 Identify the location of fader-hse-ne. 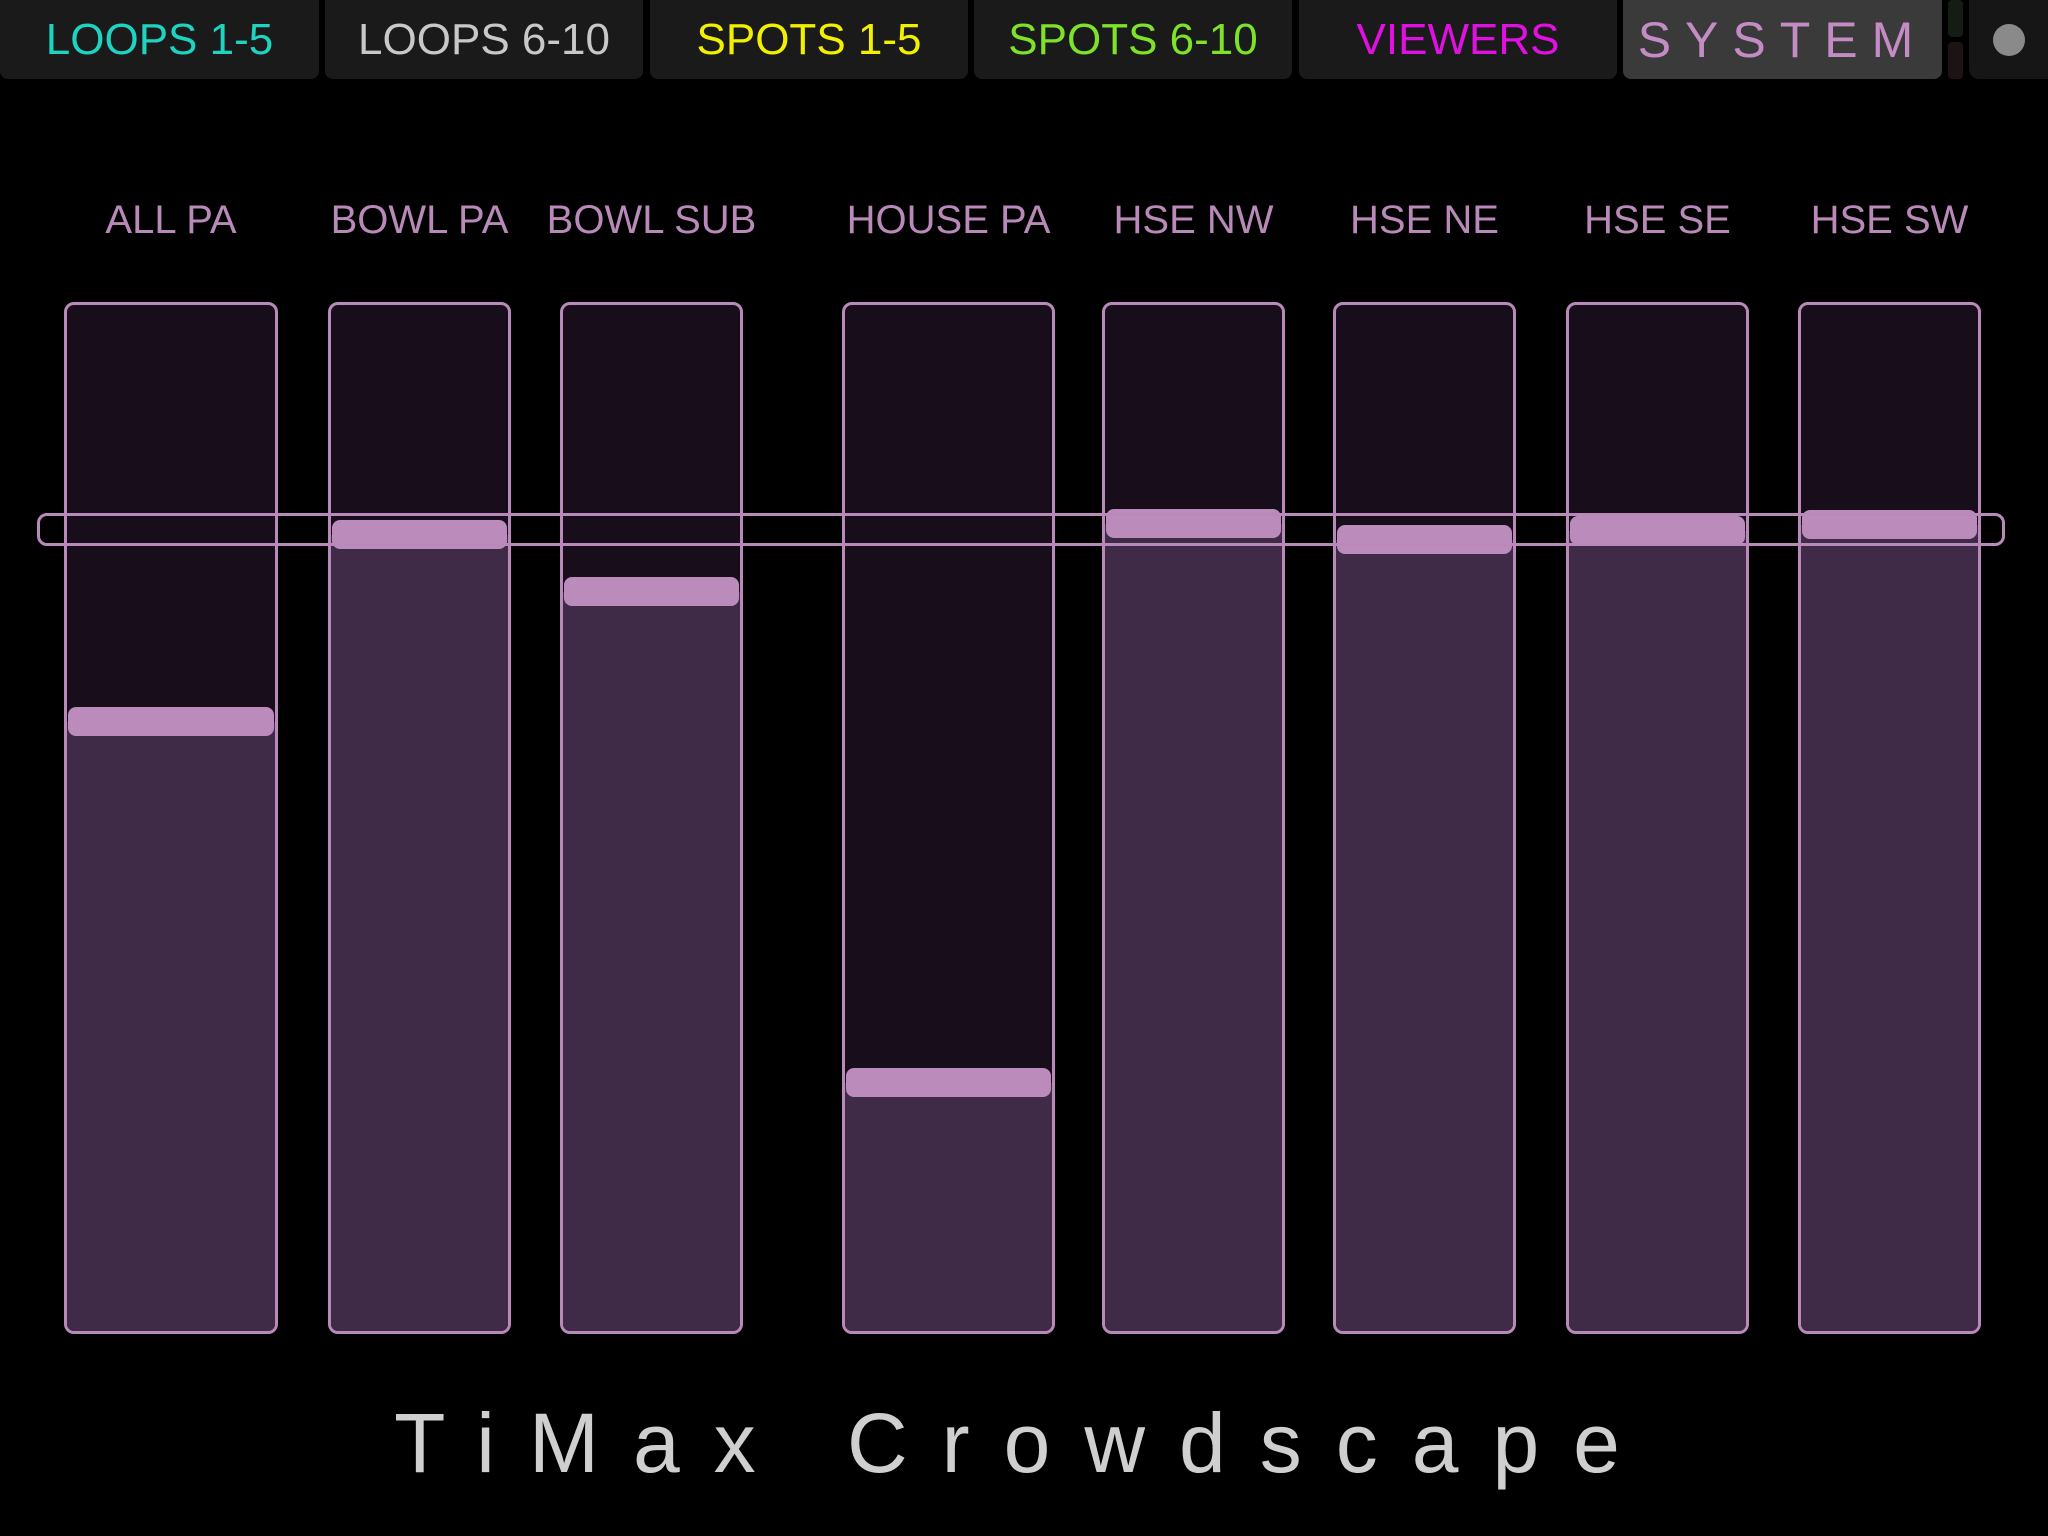
(1424, 818).